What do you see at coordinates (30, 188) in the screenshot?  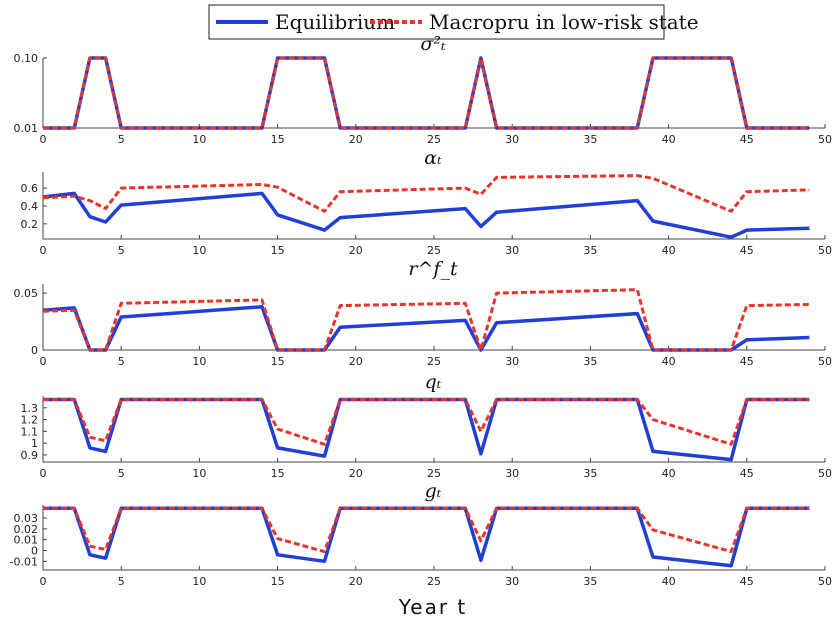 I see `y-tick-label: 0.6` at bounding box center [30, 188].